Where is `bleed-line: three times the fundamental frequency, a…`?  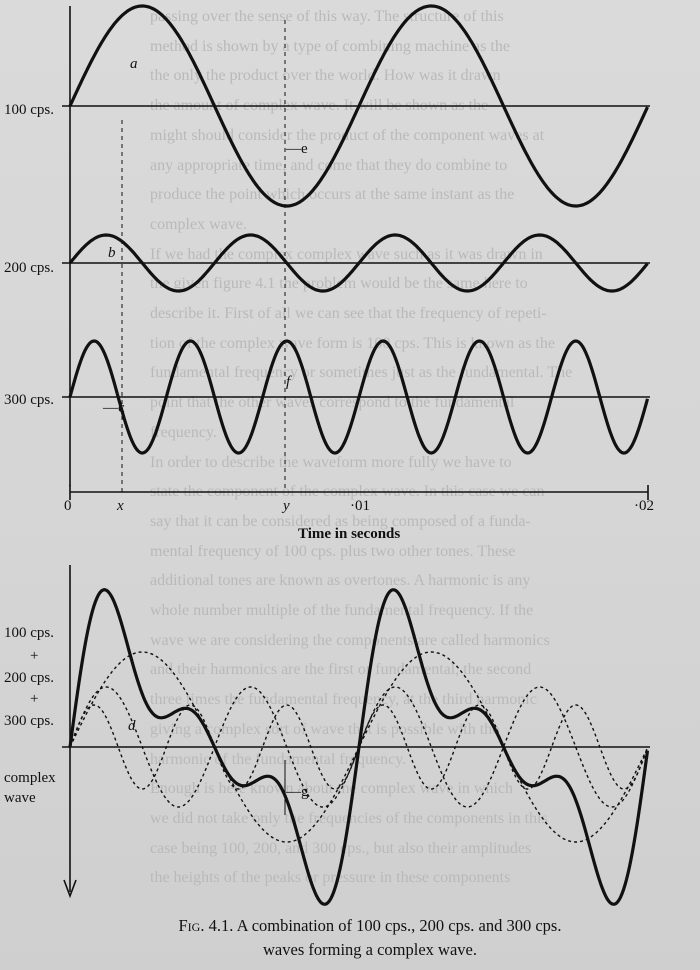
bleed-line: three times the fundamental frequency, a… is located at coordinates (343, 700).